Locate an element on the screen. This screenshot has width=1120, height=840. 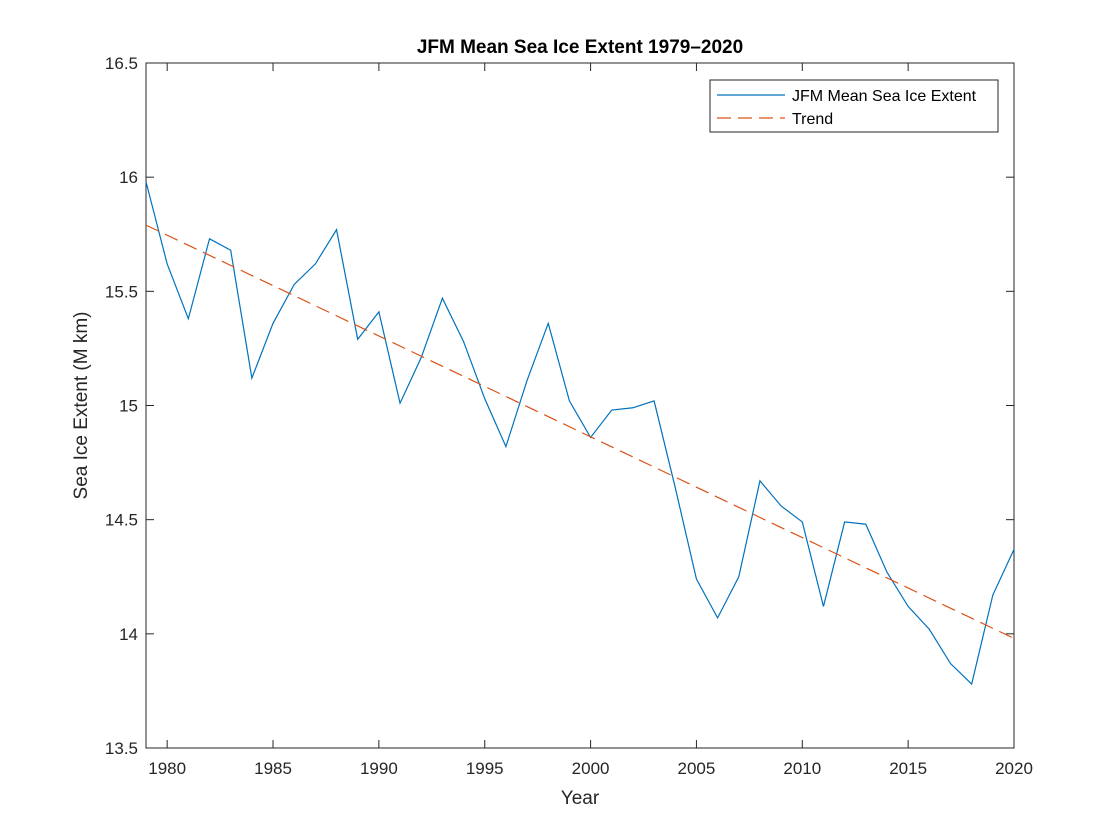
y-tick-label: 14 is located at coordinates (128, 634).